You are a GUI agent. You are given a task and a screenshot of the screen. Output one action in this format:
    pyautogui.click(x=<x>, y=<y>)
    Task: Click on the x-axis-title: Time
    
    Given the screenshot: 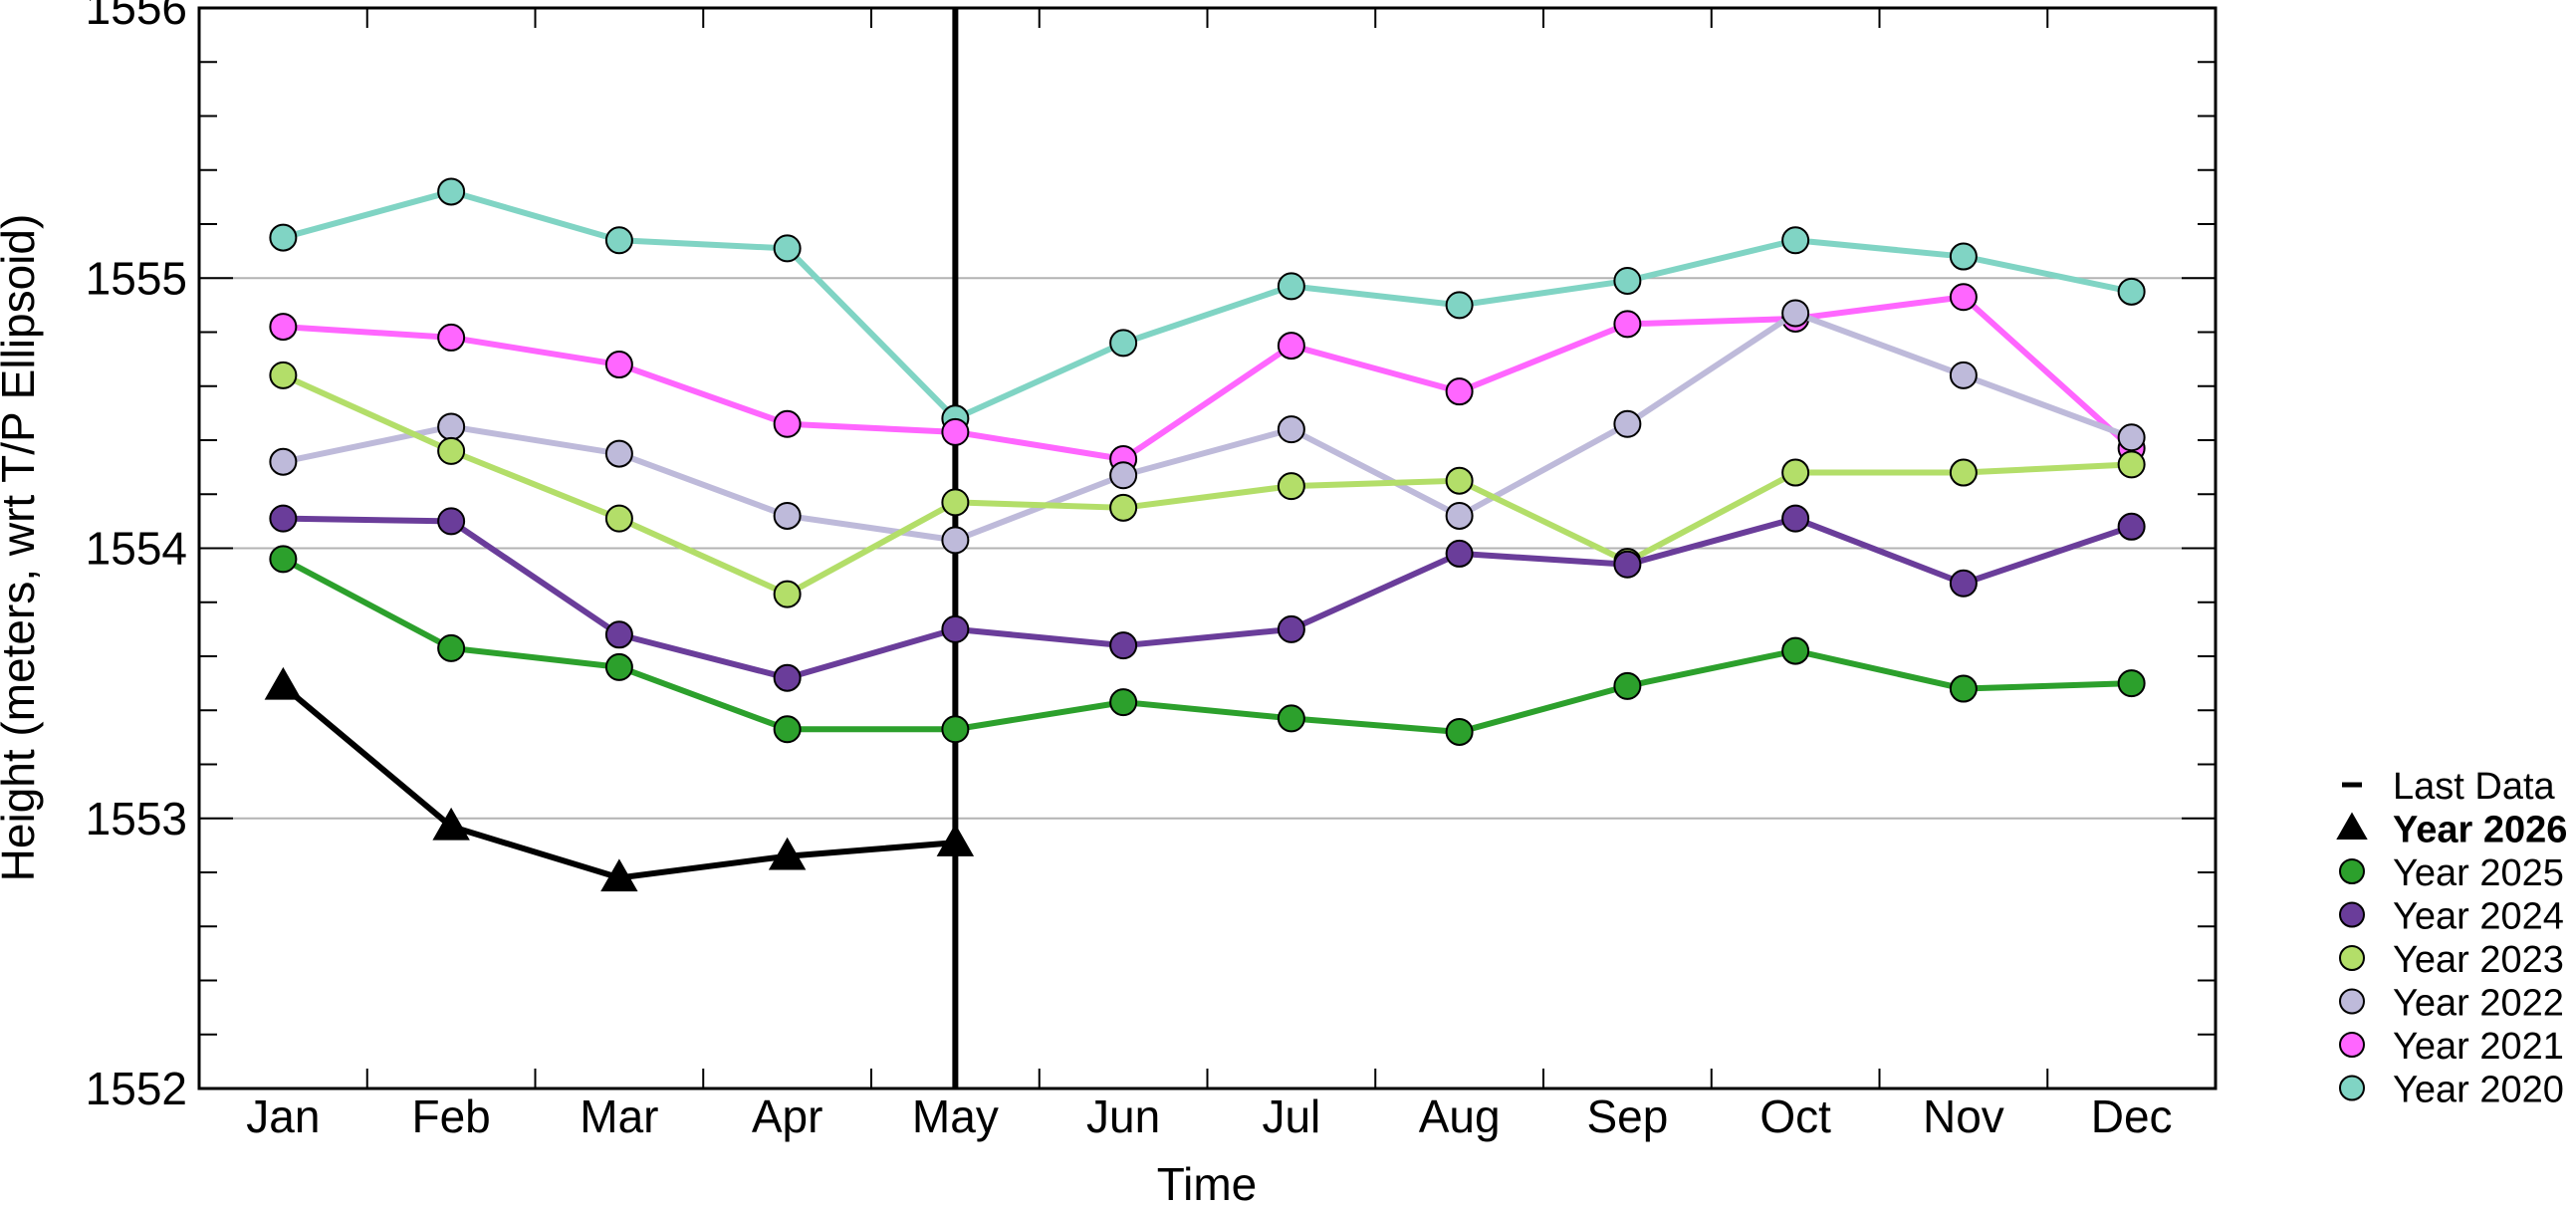 What is the action you would take?
    pyautogui.click(x=1207, y=1183)
    